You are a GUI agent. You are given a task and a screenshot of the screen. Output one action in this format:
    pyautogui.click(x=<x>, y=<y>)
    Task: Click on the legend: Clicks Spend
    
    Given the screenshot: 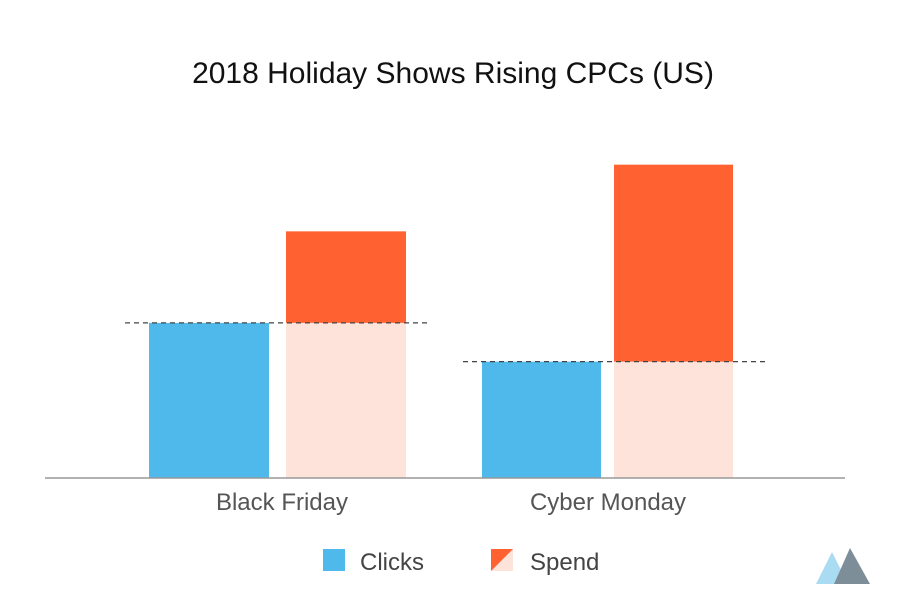 What is the action you would take?
    pyautogui.click(x=461, y=562)
    